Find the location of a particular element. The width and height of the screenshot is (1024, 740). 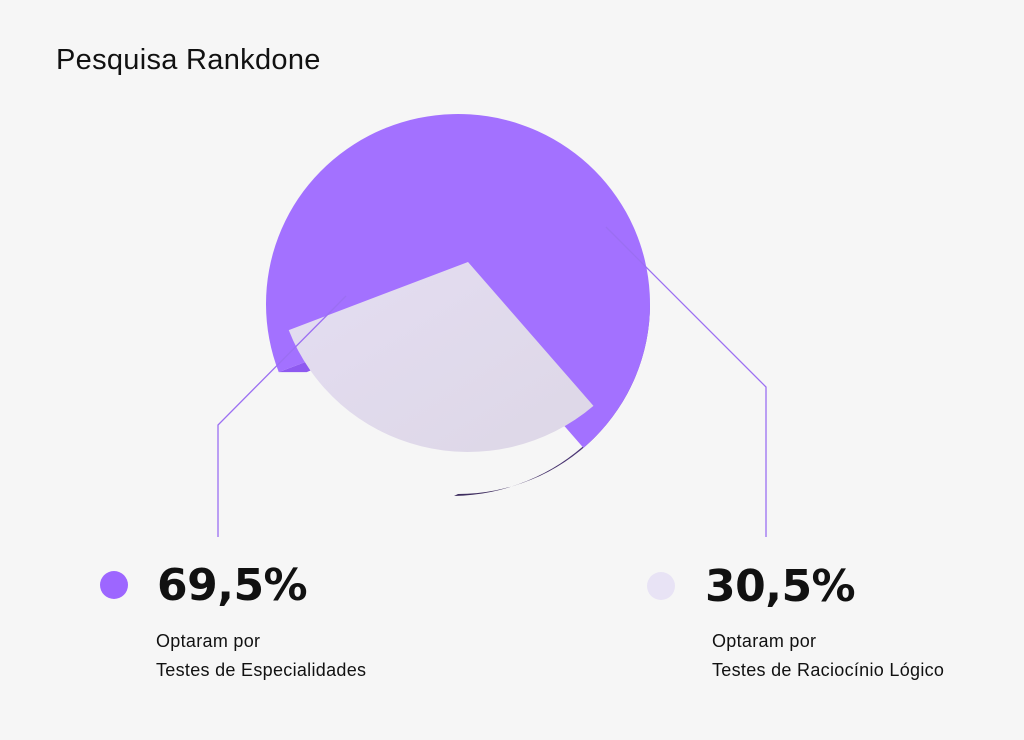

slice-percentage-raciocinio: 30,5% is located at coordinates (780, 586).